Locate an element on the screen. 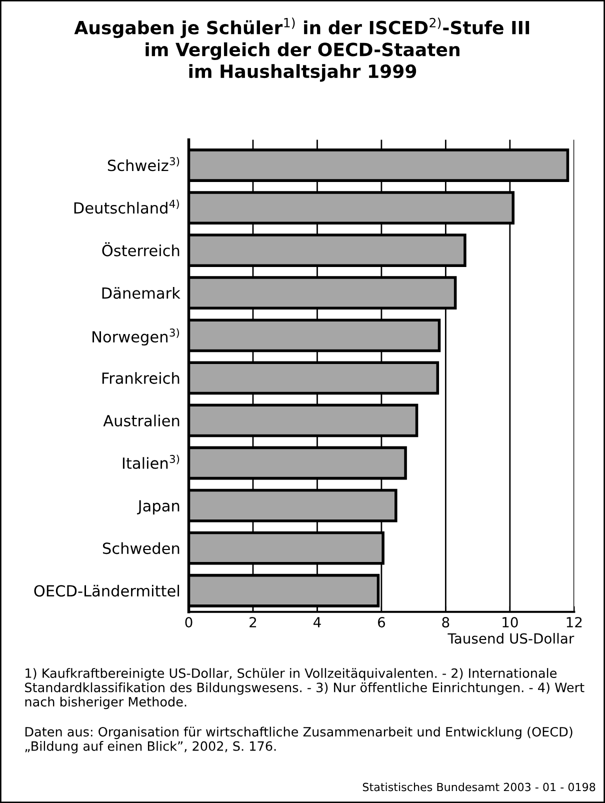 The image size is (605, 803). text: Daten aus: Organisation für wirtschaftliche Zusammenarbeit und Entwicklung (OECD) „Bildung auf einen Blick”, 2002, S. 176. is located at coordinates (298, 740).